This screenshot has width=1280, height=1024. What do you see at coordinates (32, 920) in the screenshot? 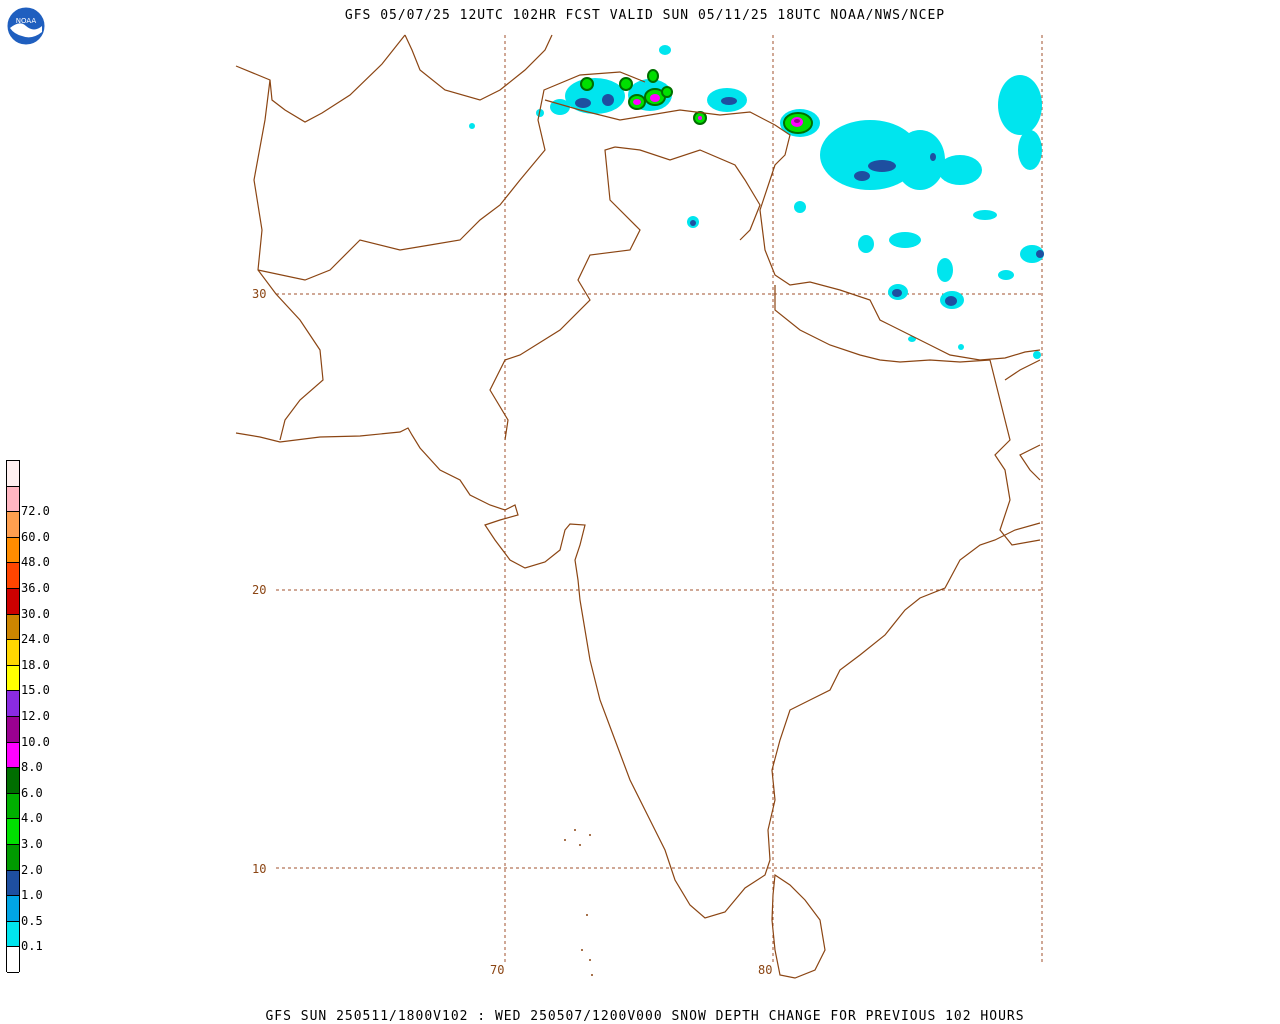
I see `legend-label: 0.5` at bounding box center [32, 920].